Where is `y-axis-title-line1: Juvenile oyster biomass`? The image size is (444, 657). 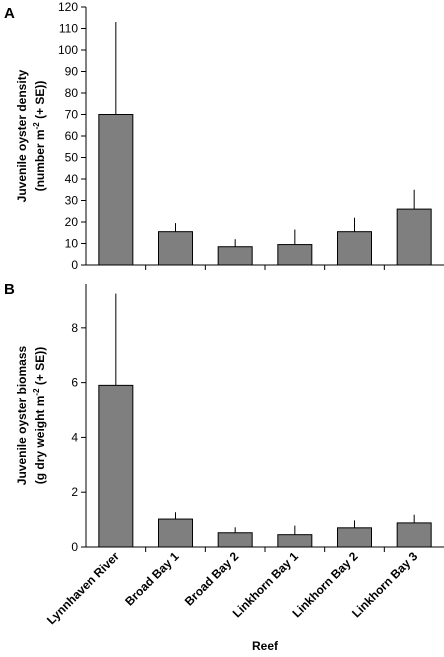 y-axis-title-line1: Juvenile oyster biomass is located at coordinates (22, 415).